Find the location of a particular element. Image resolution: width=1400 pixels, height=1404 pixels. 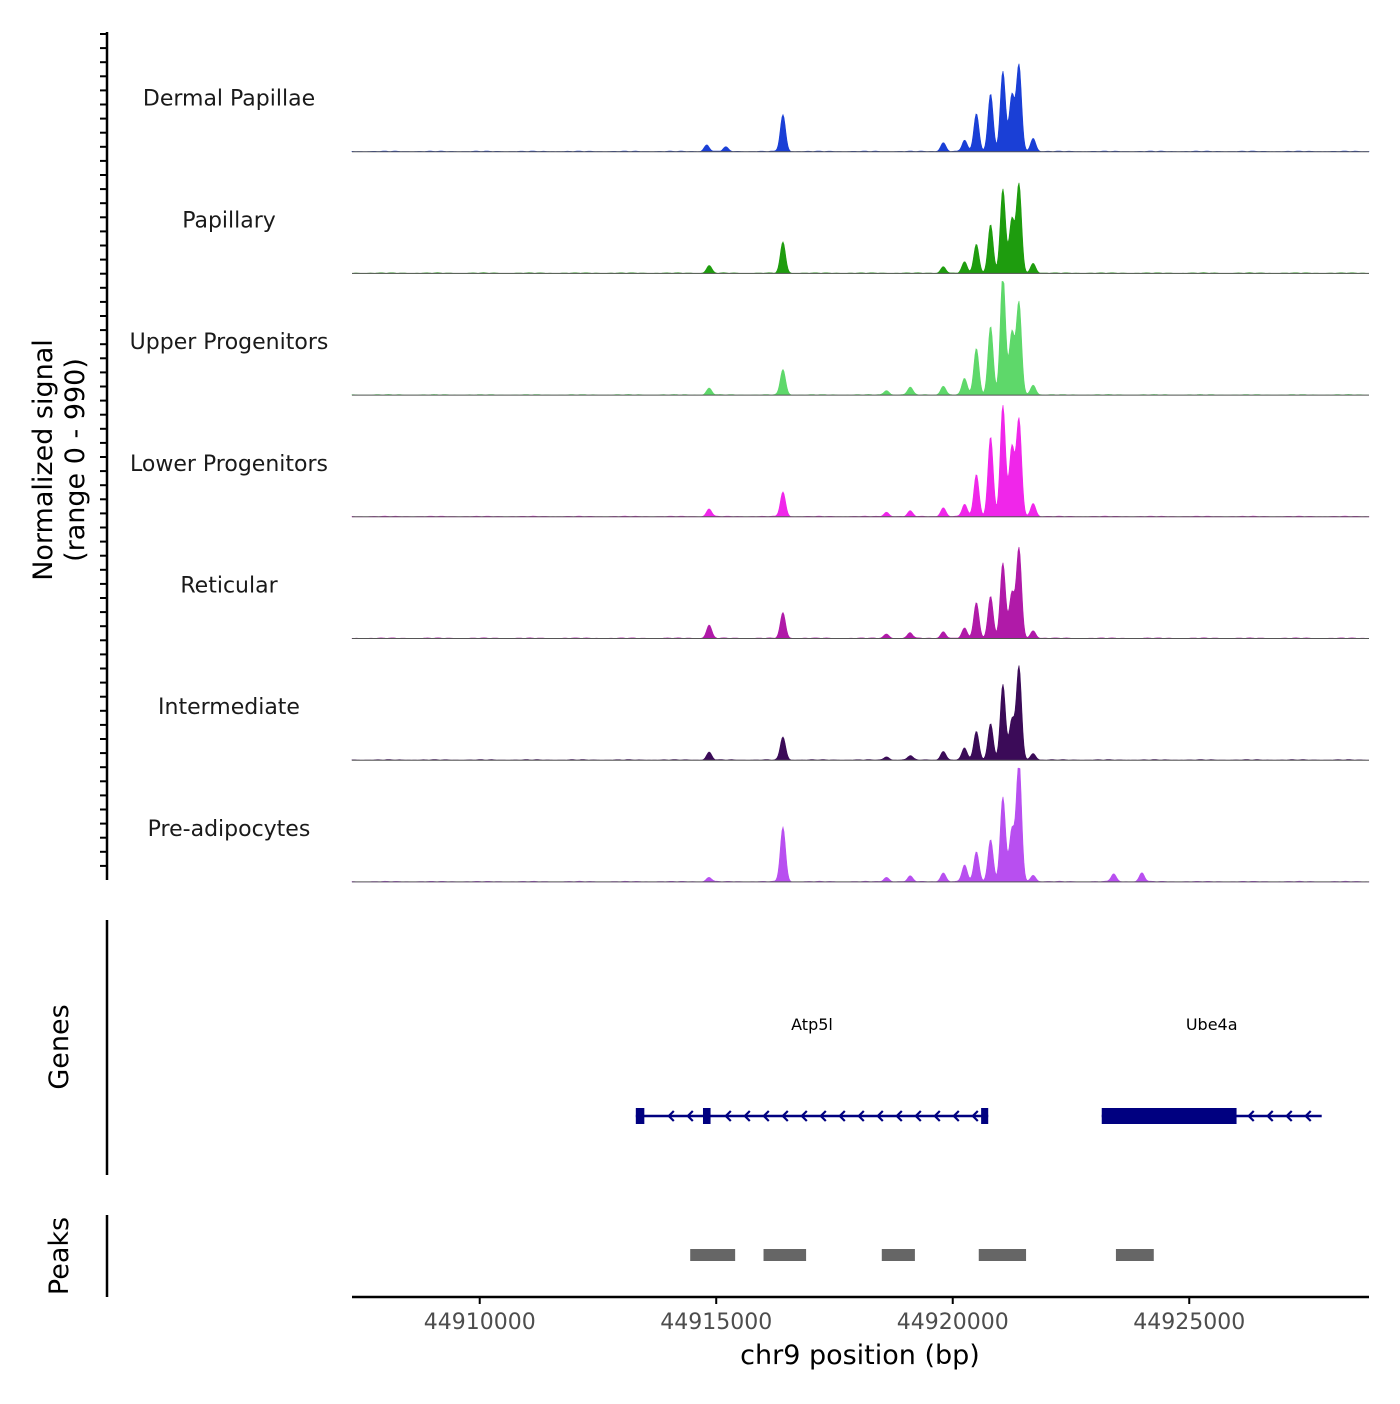

gene-ube4a: Ube4a is located at coordinates (1211, 1069).